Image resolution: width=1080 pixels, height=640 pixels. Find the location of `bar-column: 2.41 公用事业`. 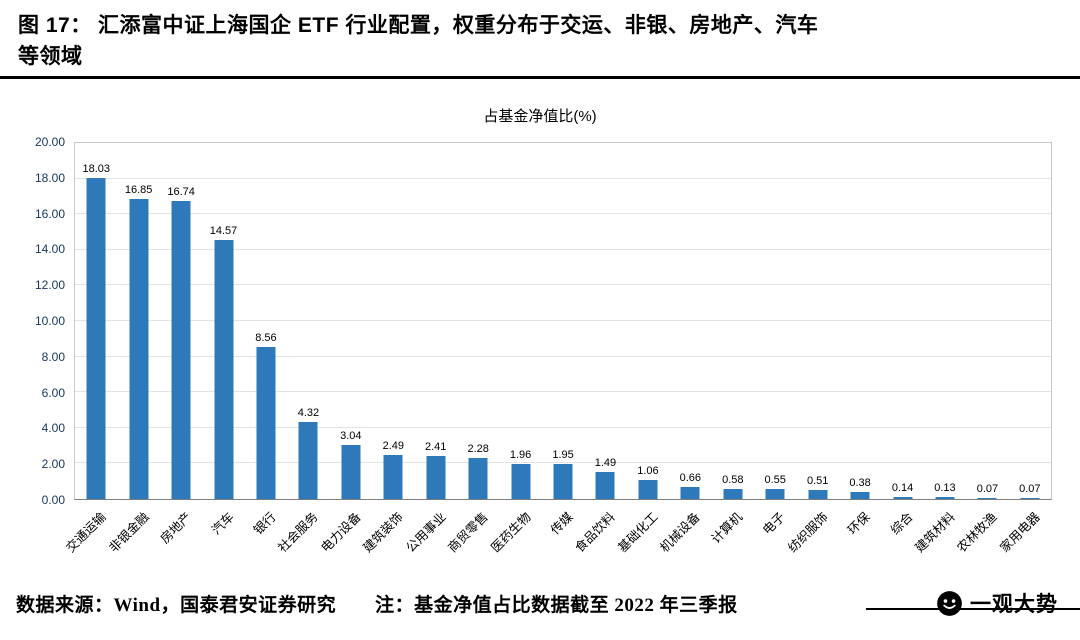

bar-column: 2.41 公用事业 is located at coordinates (430, 349).